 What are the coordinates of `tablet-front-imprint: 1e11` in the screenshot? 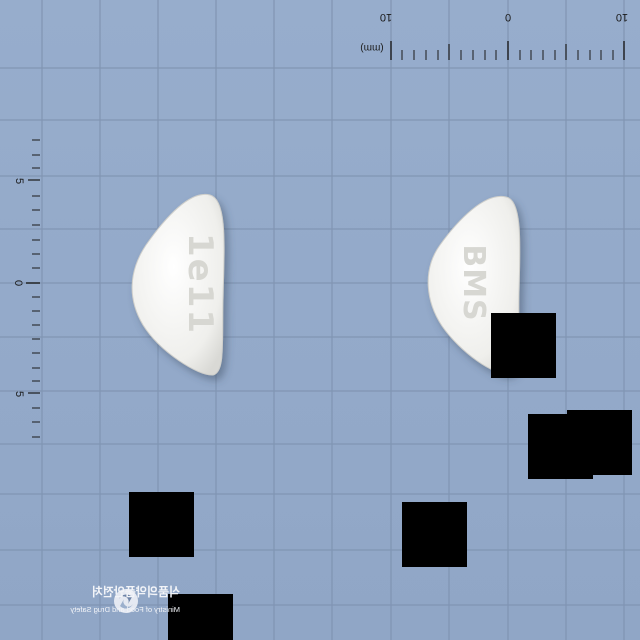 It's located at (200, 284).